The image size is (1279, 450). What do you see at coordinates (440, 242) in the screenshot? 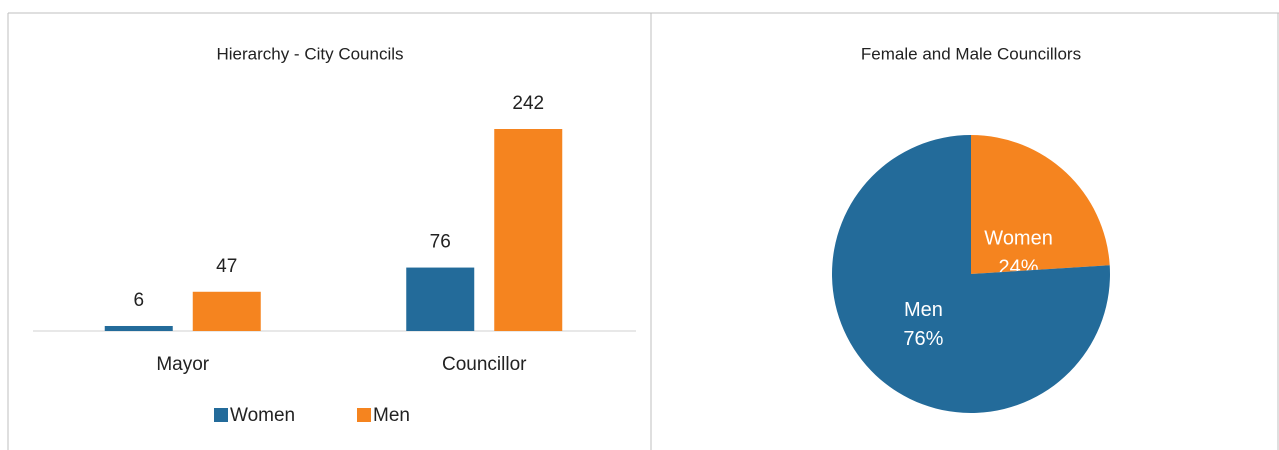
I see `data-label: 76` at bounding box center [440, 242].